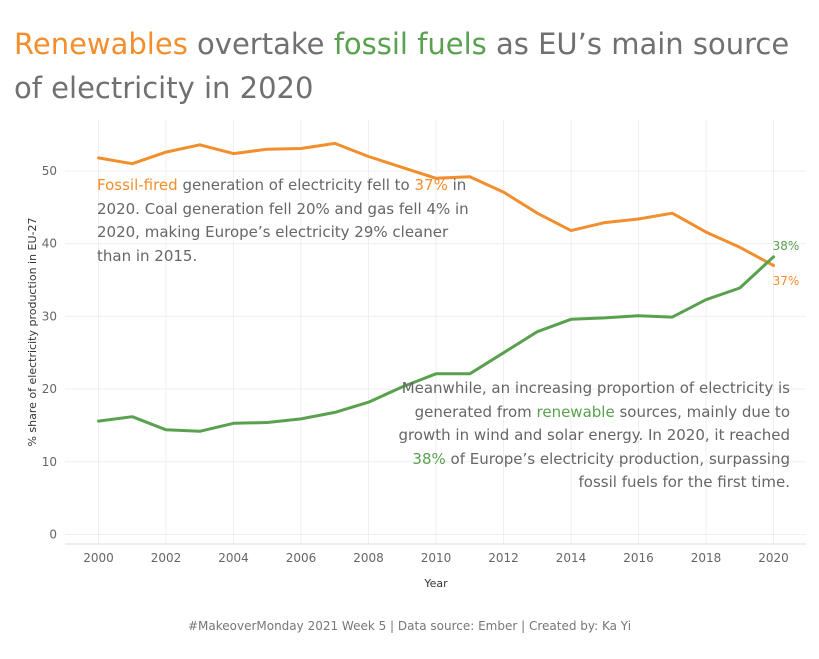 The image size is (819, 659). I want to click on title-fossil-fuels: fossil fuels, so click(410, 44).